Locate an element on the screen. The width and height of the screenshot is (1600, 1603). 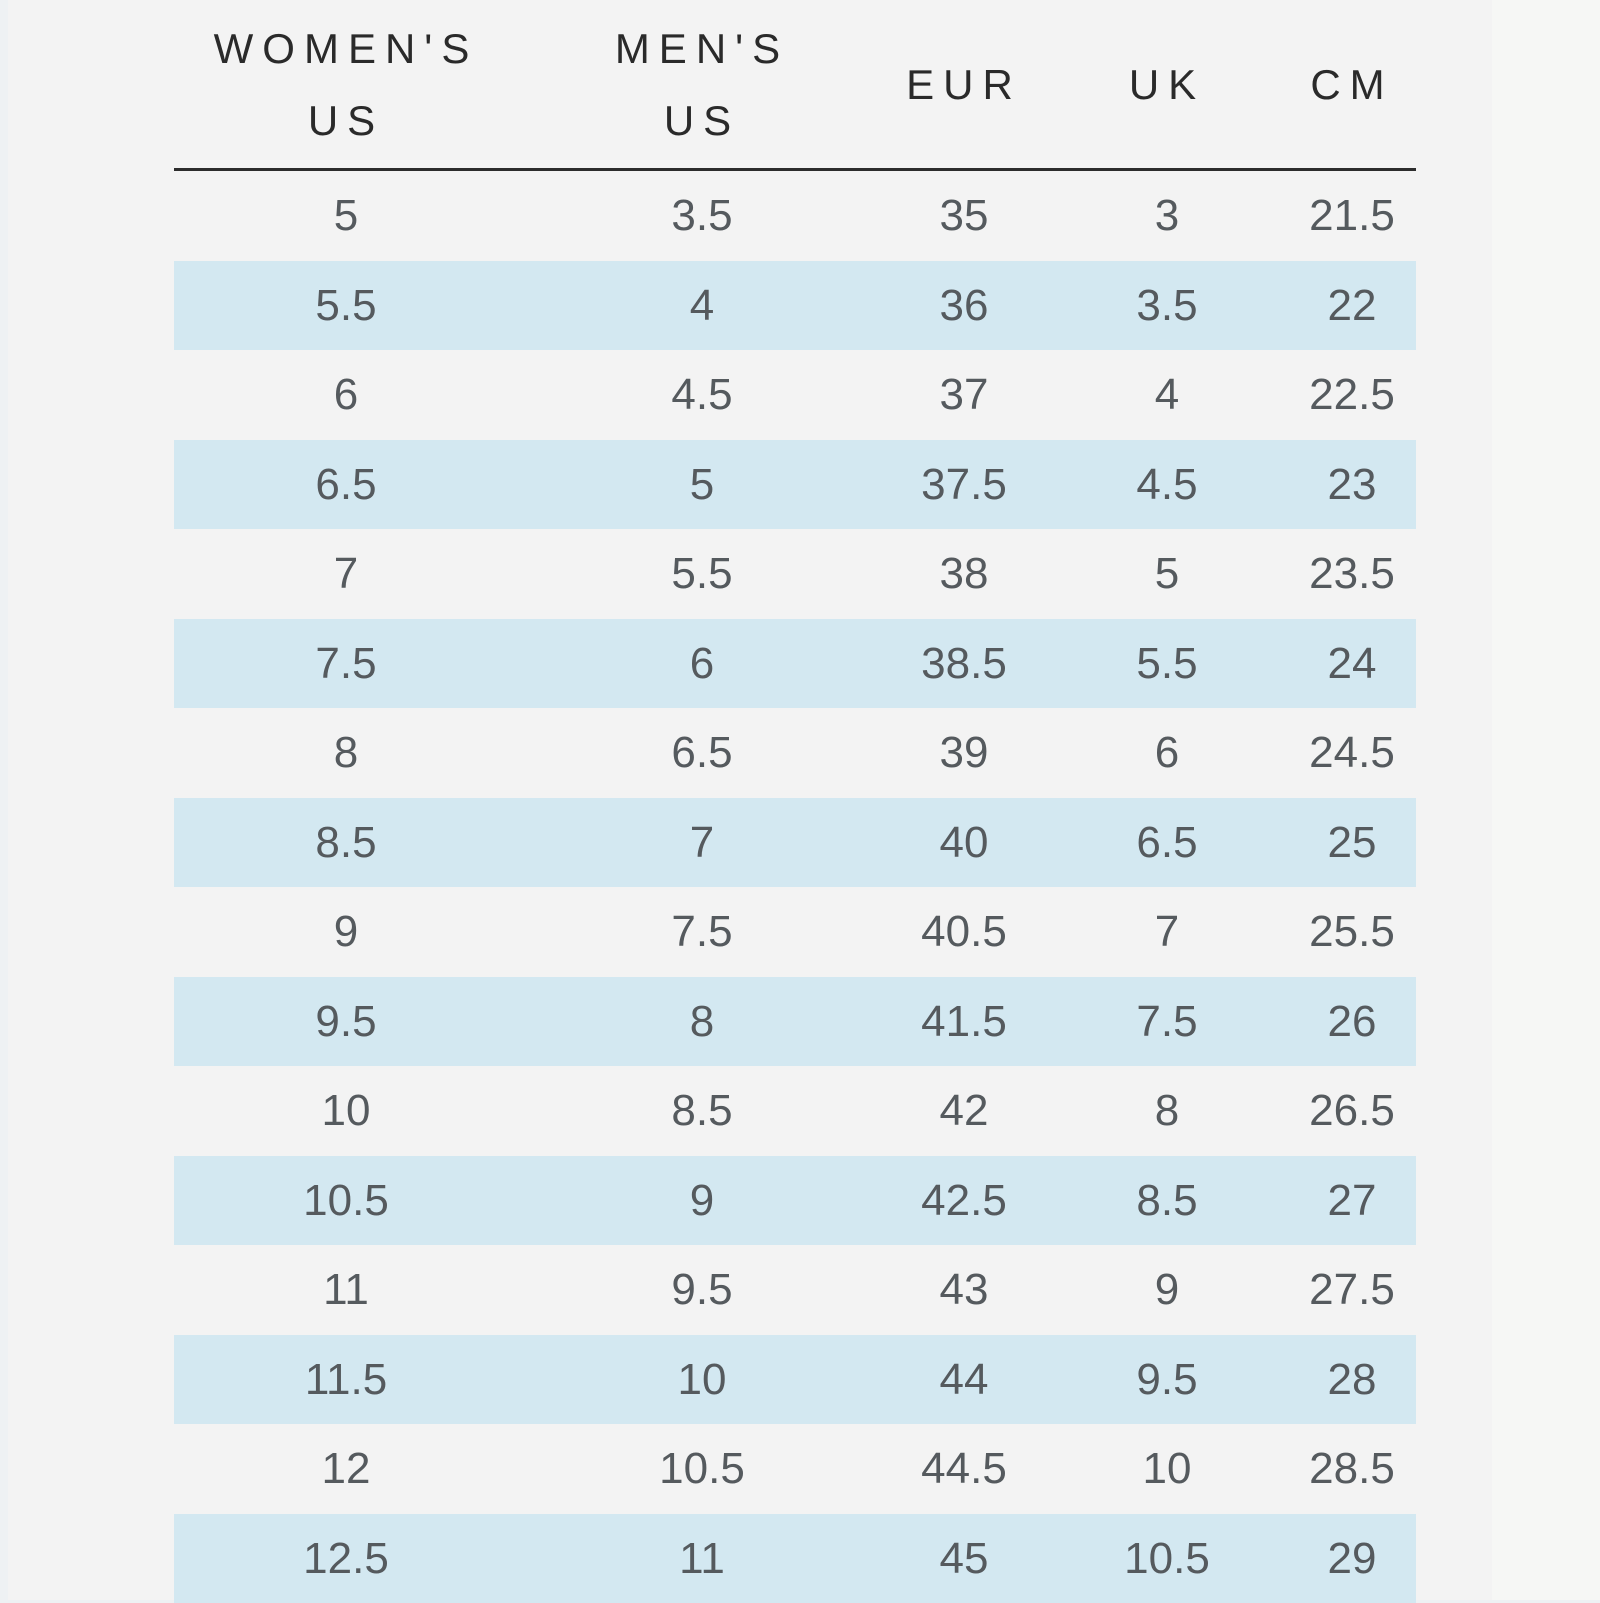
cell-uk: 7 is located at coordinates (1167, 932).